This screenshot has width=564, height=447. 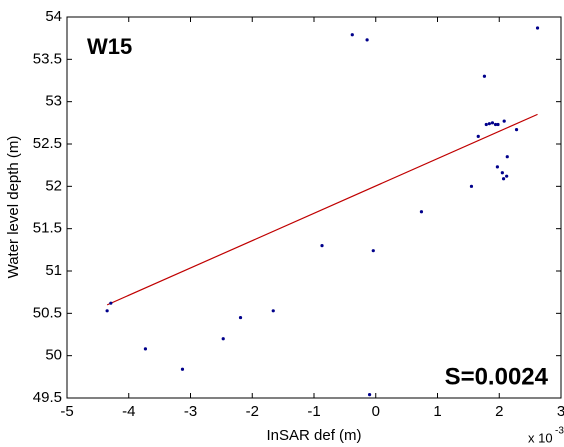 What do you see at coordinates (497, 376) in the screenshot?
I see `annotation: S=0.0024` at bounding box center [497, 376].